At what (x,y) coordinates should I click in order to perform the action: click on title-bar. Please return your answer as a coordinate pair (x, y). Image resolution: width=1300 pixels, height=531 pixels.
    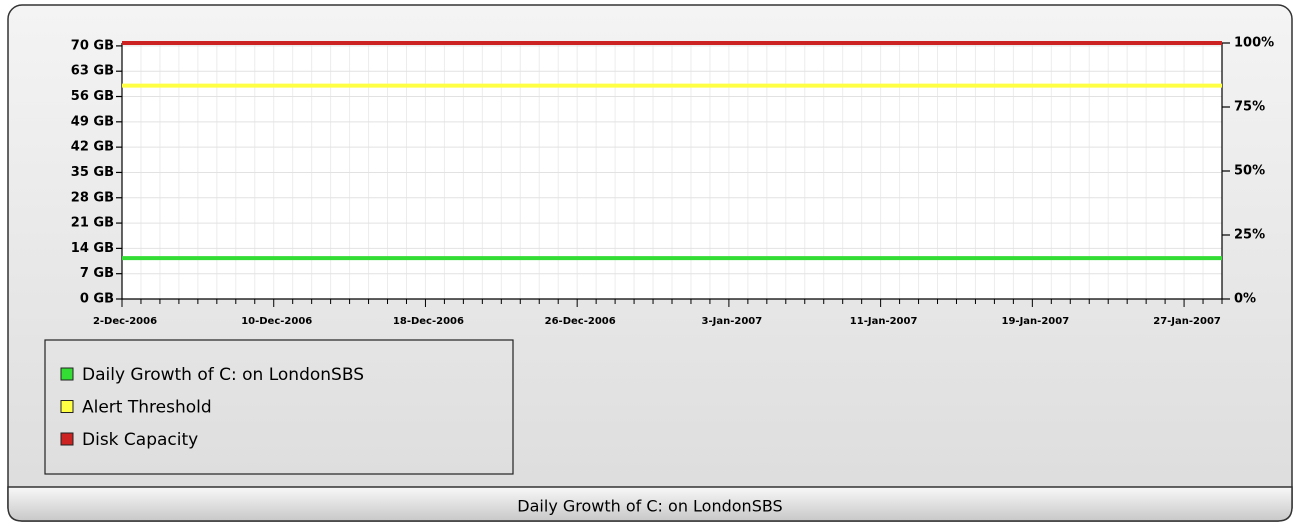
    Looking at the image, I should click on (650, 504).